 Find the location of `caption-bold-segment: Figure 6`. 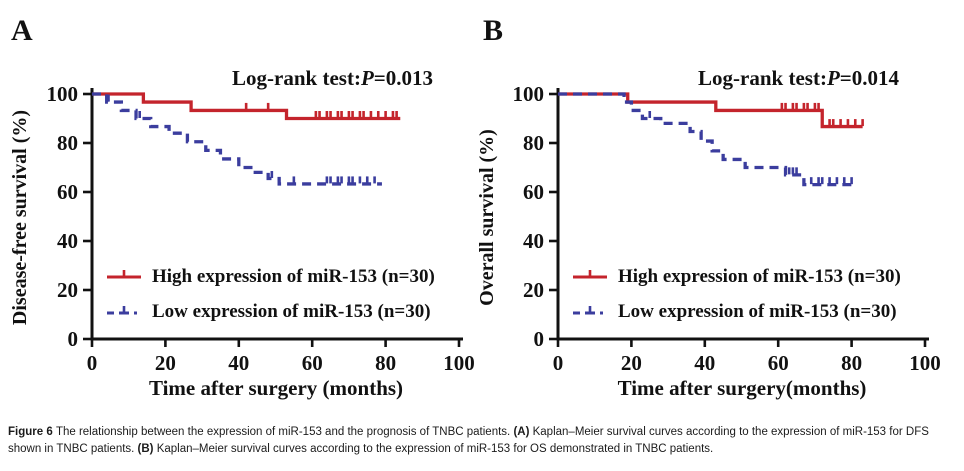

caption-bold-segment: Figure 6 is located at coordinates (32, 432).